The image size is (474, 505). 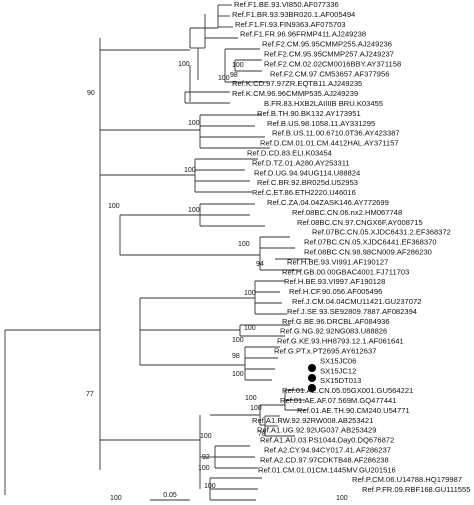 What do you see at coordinates (333, 331) in the screenshot?
I see `leaf-label: Ref.G.NG.92.92NG083.U88826` at bounding box center [333, 331].